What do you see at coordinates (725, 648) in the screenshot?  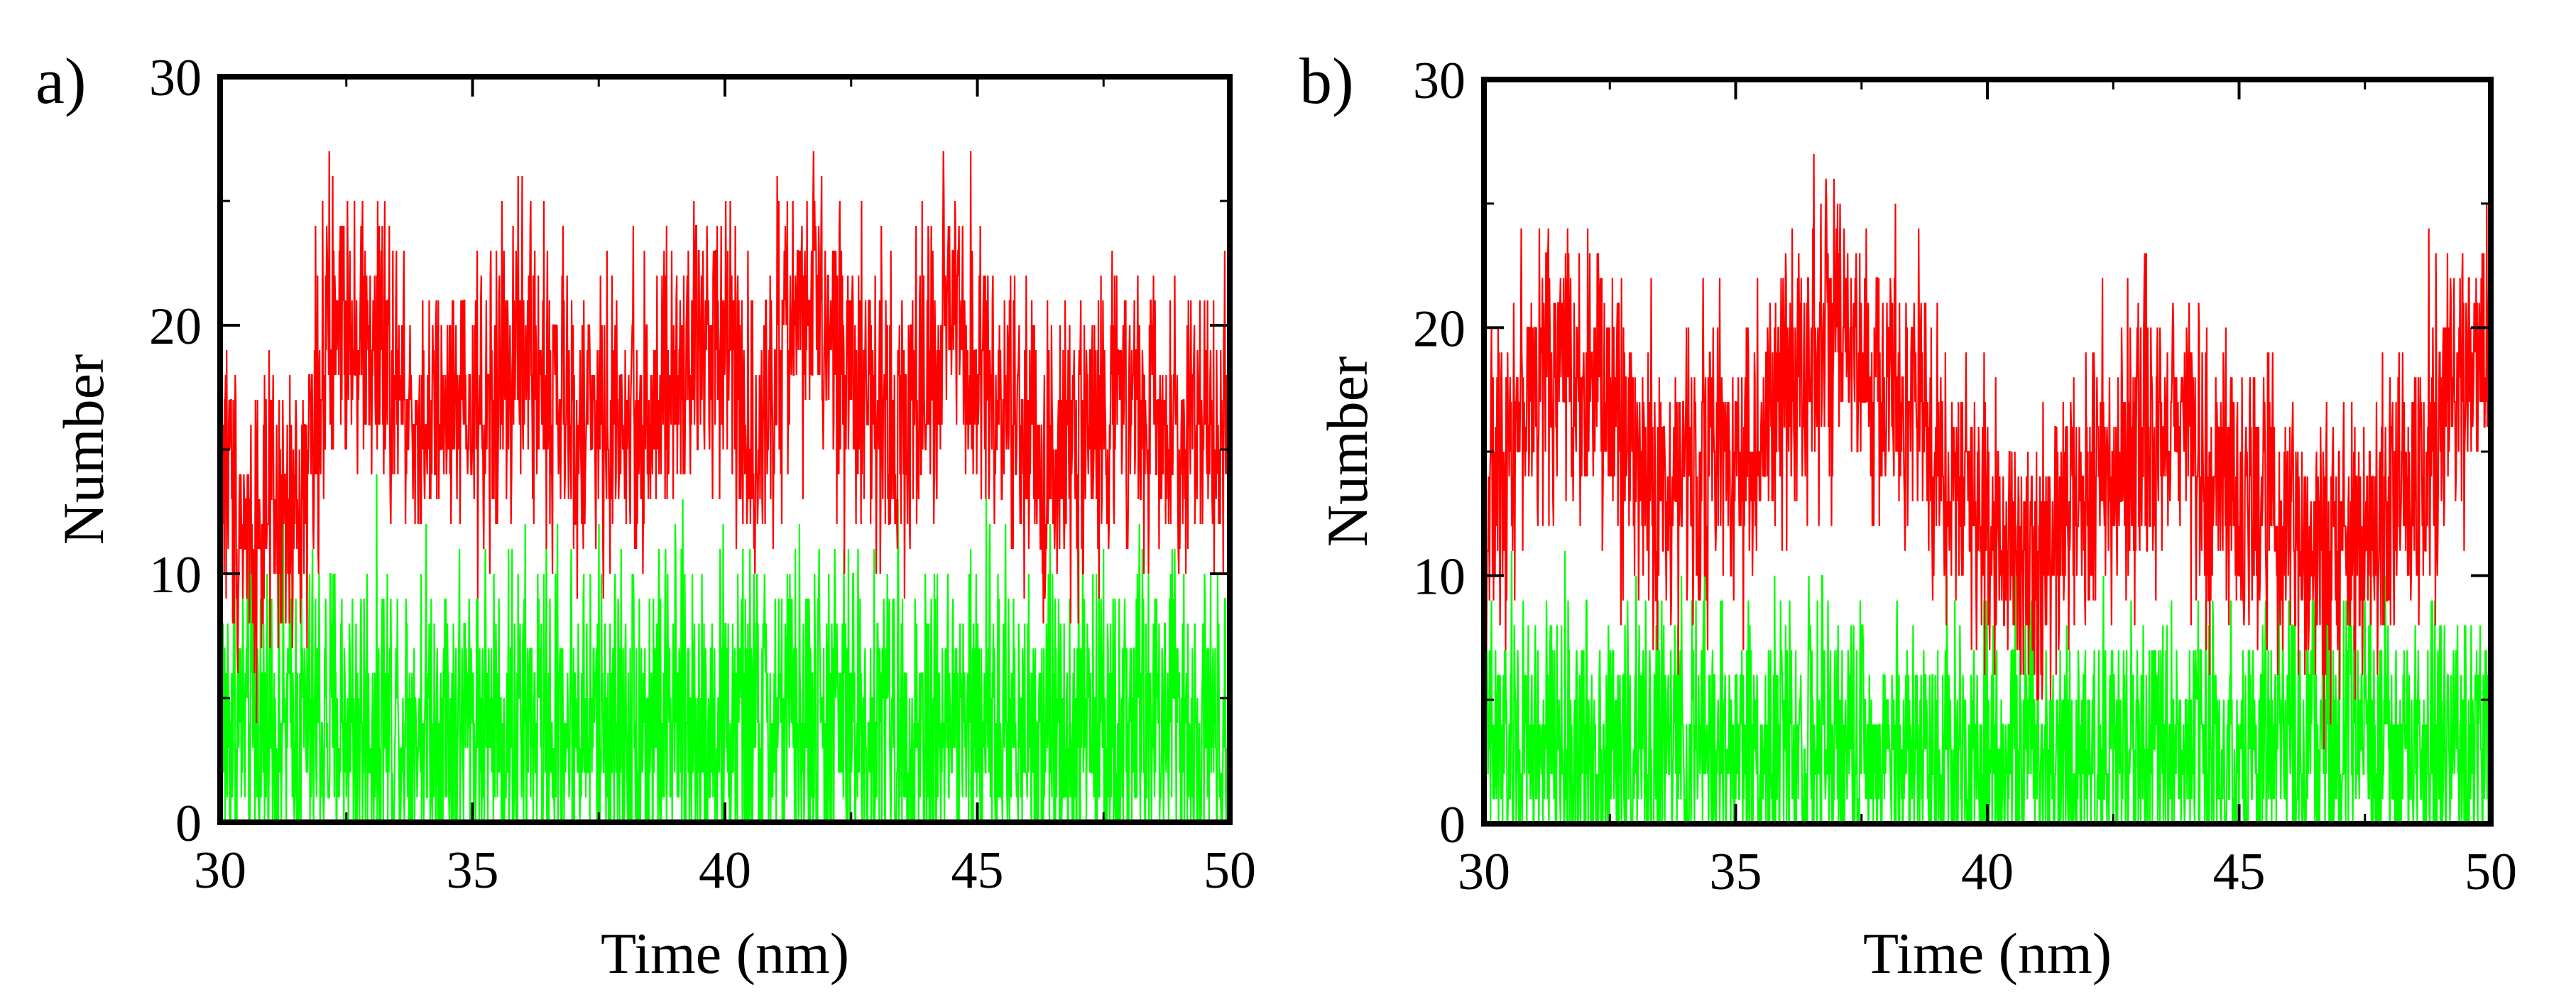 I see `series-line-green` at bounding box center [725, 648].